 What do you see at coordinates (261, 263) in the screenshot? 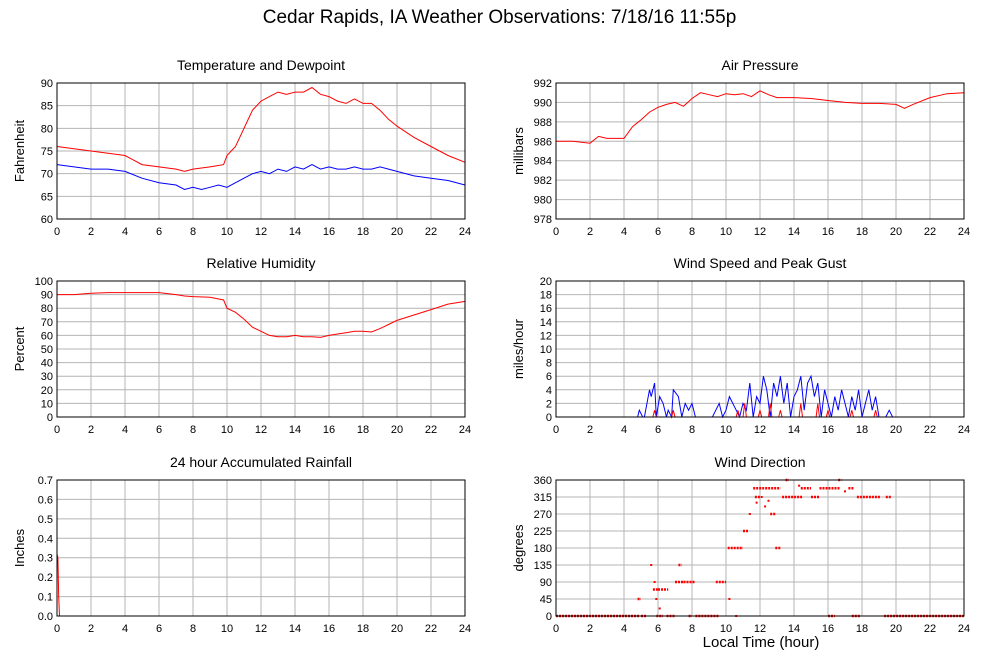
I see `humidity-panel-title: Relative Humidity` at bounding box center [261, 263].